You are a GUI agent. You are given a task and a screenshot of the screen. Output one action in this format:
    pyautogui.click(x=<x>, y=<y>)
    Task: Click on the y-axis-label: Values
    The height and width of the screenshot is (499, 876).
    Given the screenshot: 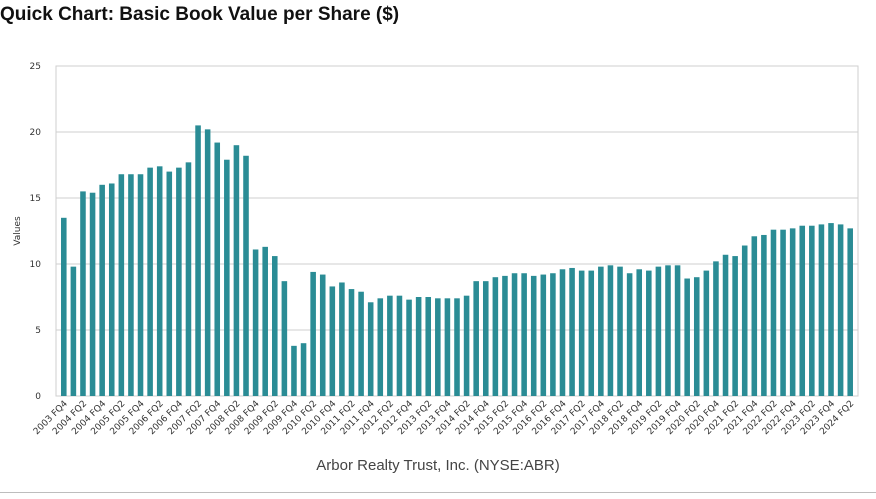 What is the action you would take?
    pyautogui.click(x=18, y=231)
    